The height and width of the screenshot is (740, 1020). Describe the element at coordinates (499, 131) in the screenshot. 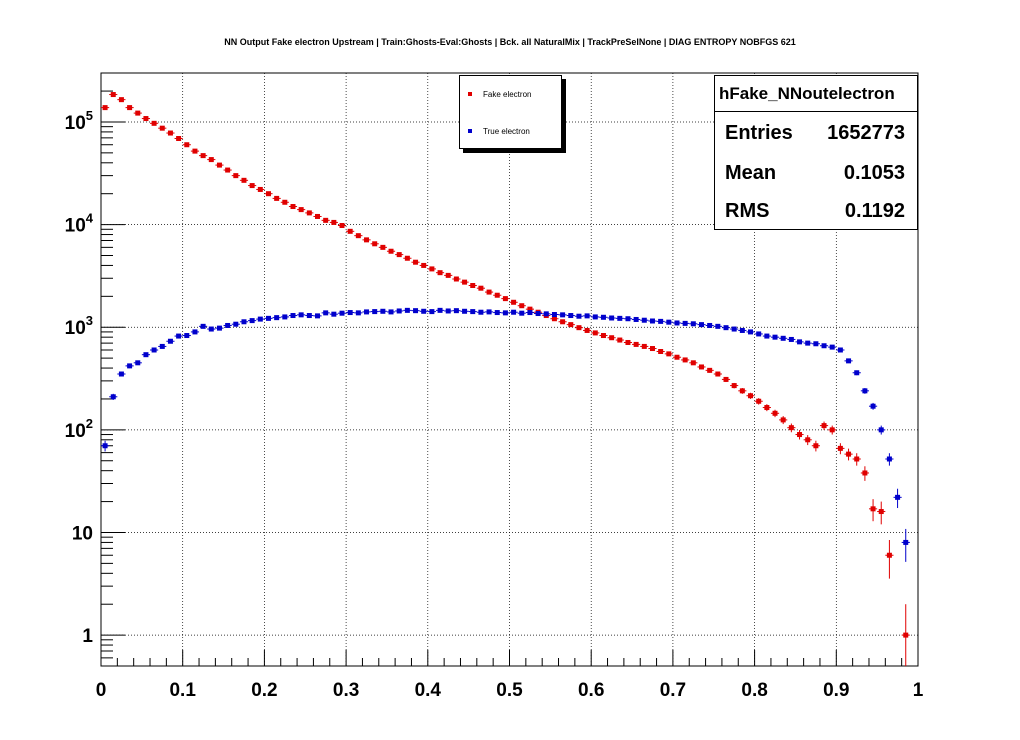

I see `legend-entry-true: True electron` at that location.